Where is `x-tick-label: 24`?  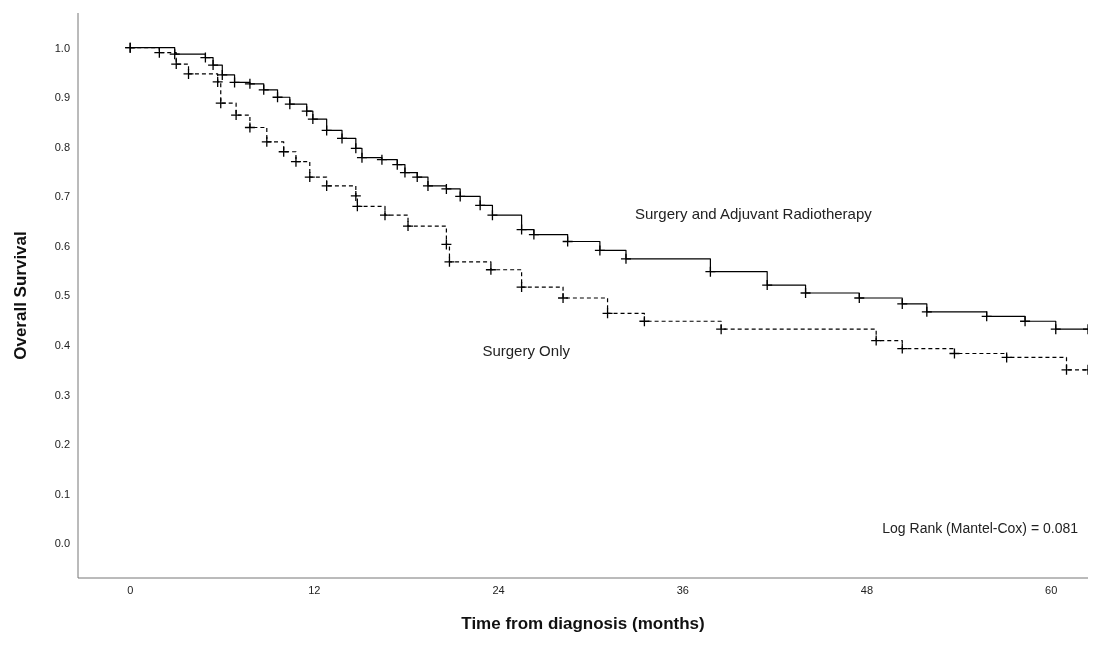
x-tick-label: 24 is located at coordinates (498, 589).